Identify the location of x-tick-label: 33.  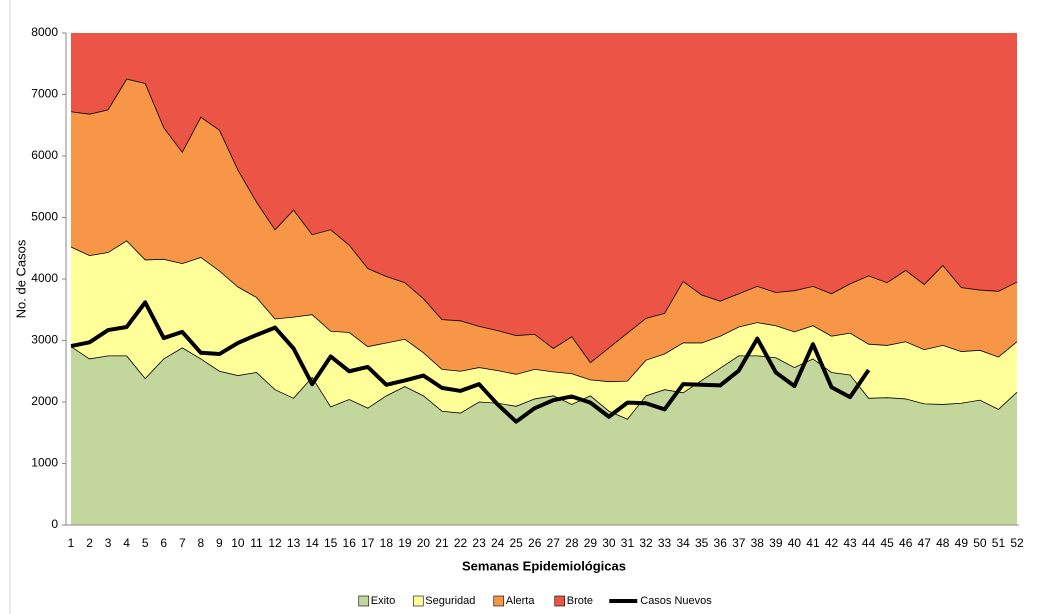
(665, 543).